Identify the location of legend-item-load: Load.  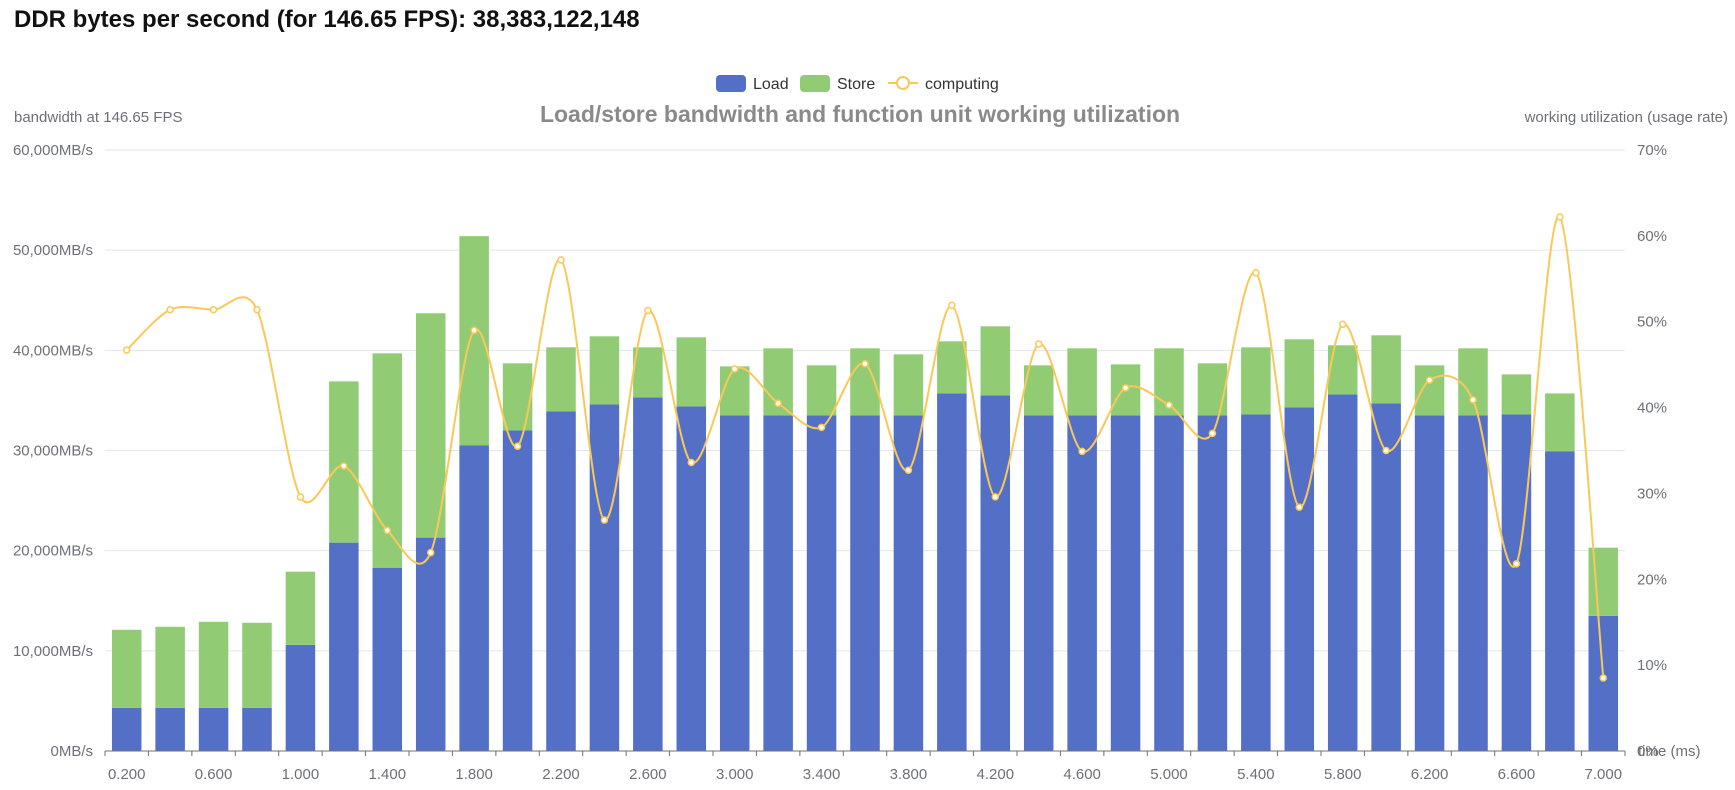
(752, 84).